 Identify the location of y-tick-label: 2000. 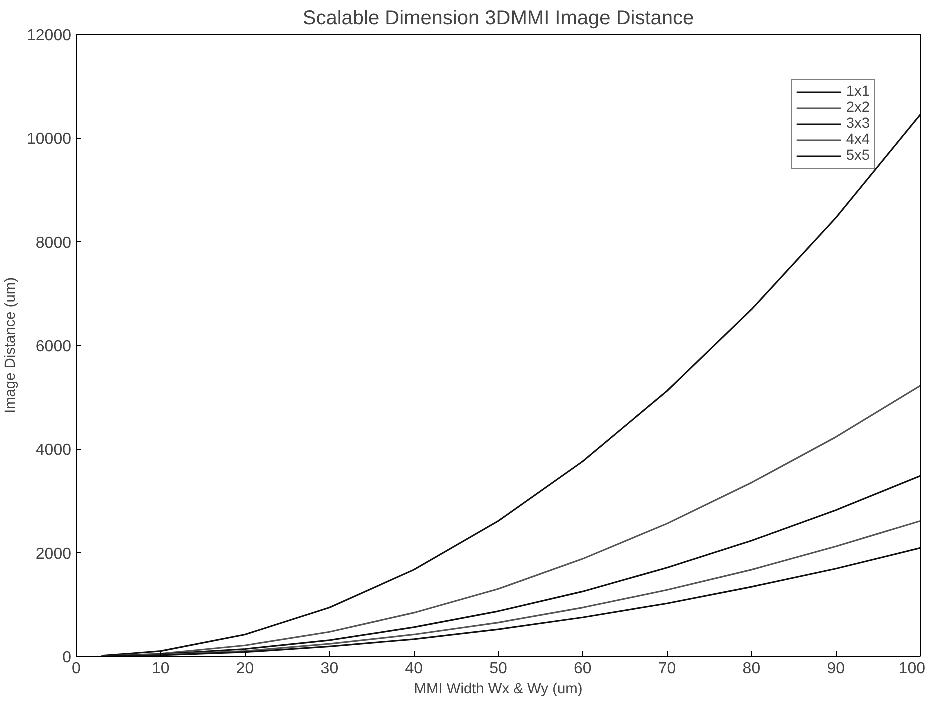
(54, 554).